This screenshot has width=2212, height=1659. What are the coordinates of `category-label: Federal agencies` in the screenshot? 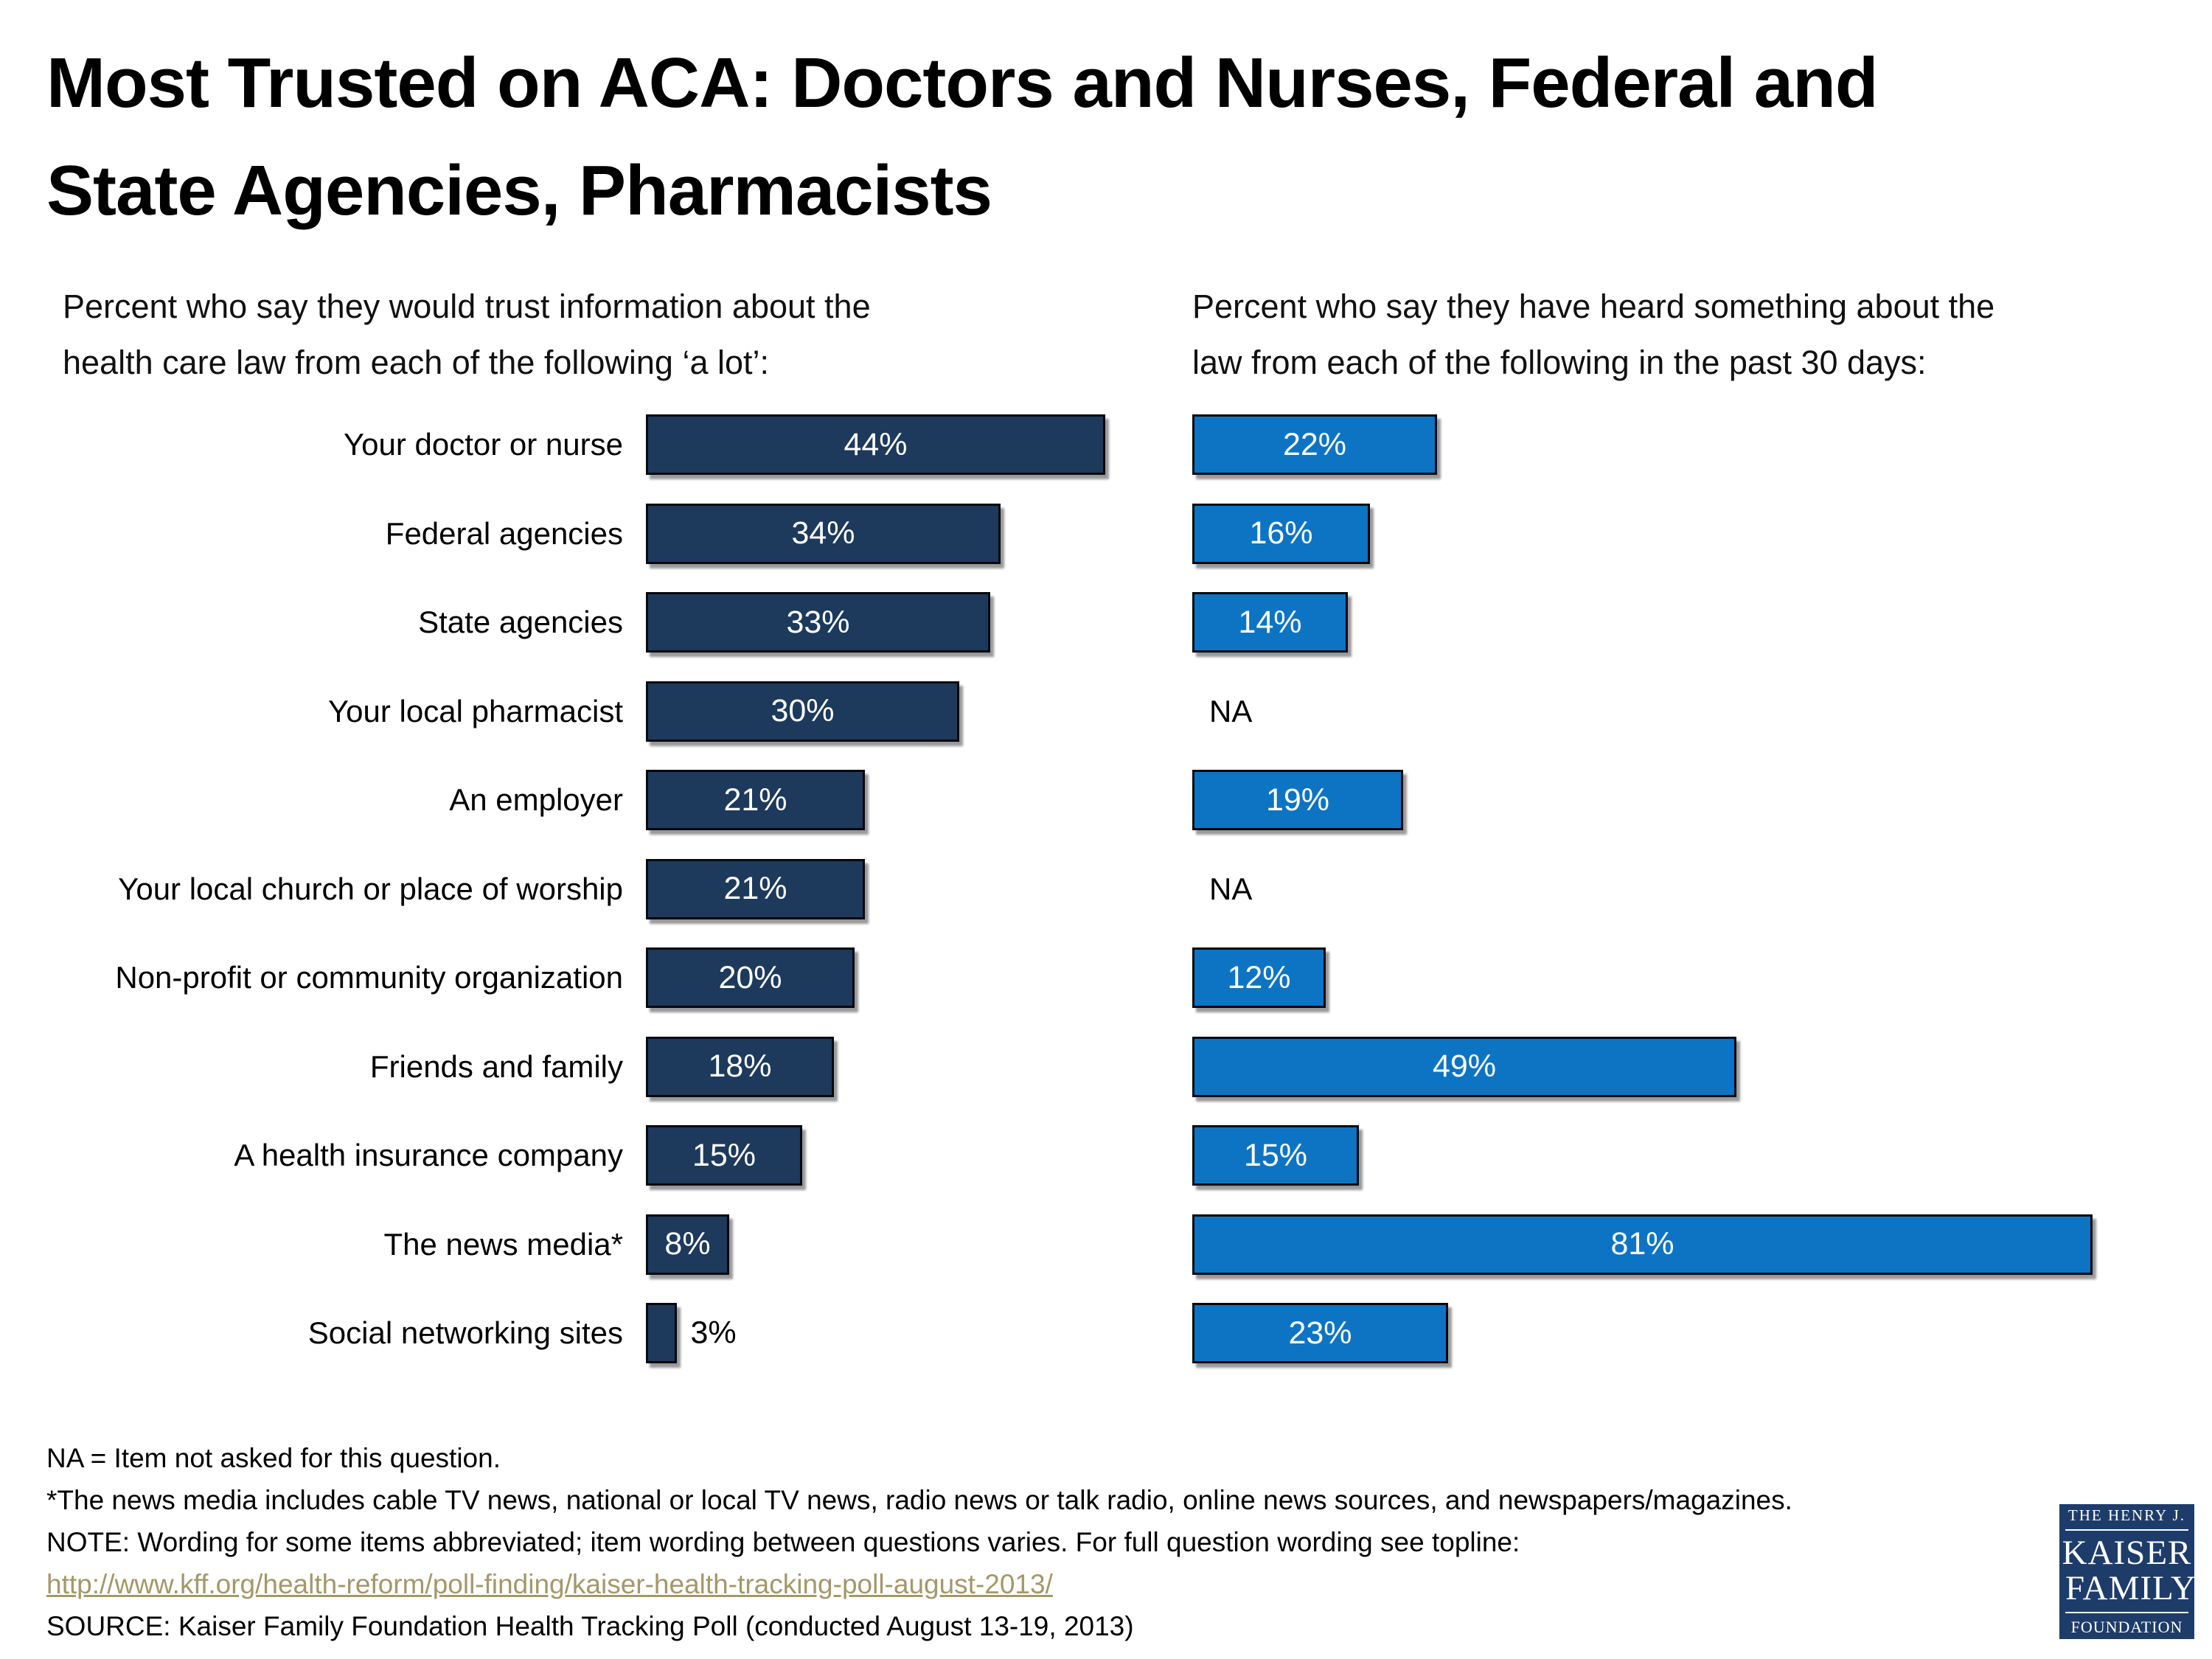 It's located at (504, 533).